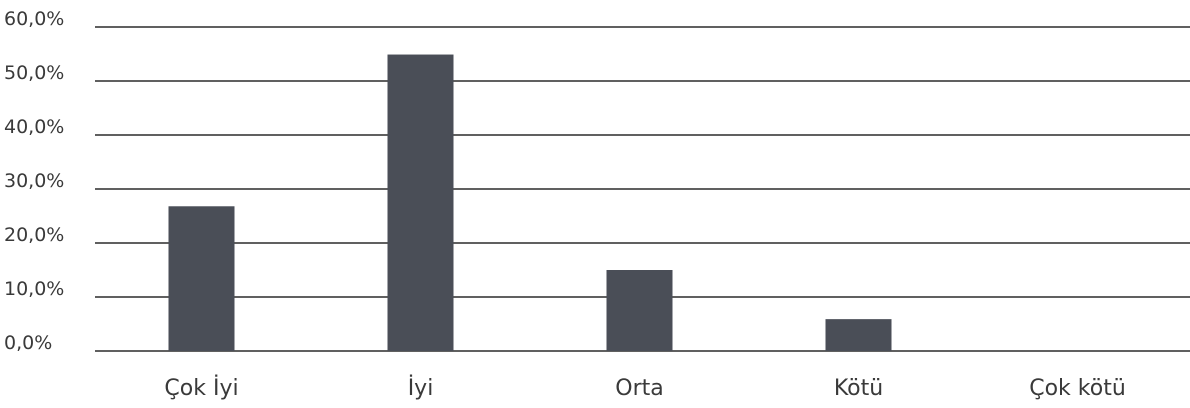 This screenshot has height=408, width=1190. What do you see at coordinates (28, 343) in the screenshot?
I see `y-tick-label: 0,0%` at bounding box center [28, 343].